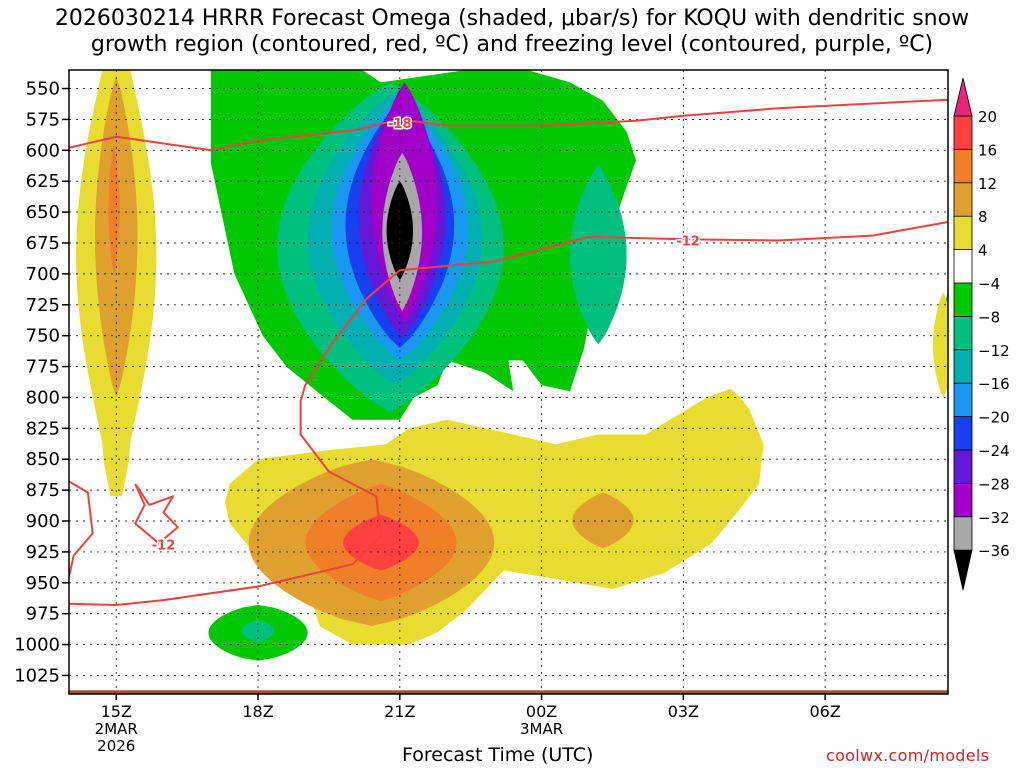 The height and width of the screenshot is (768, 1024). Describe the element at coordinates (963, 467) in the screenshot. I see `colorbar-box-m28_m24` at that location.